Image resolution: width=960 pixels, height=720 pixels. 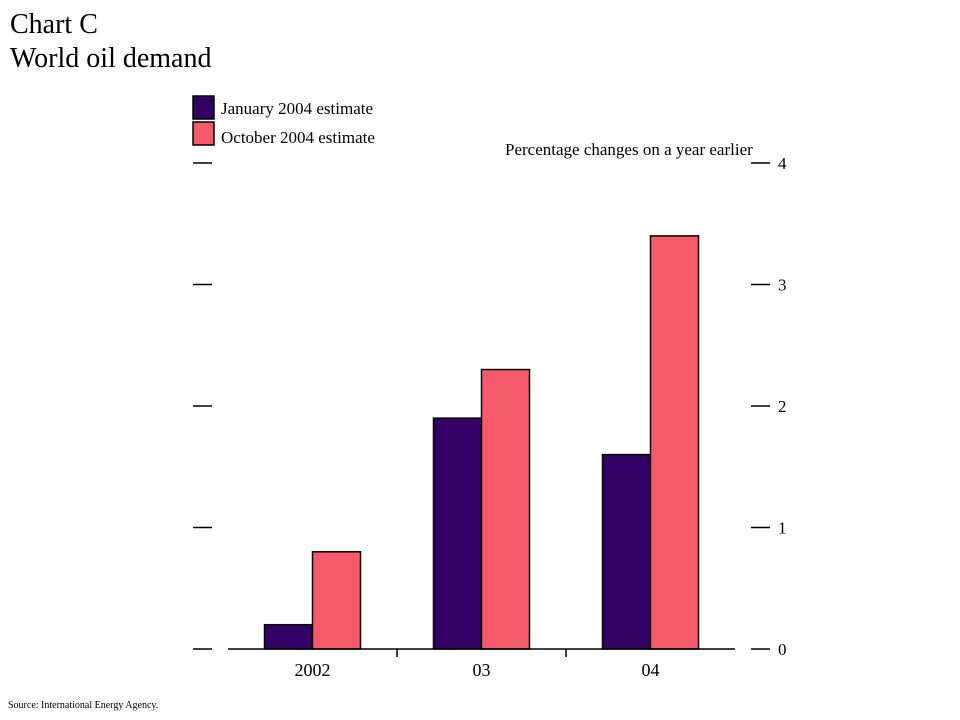 I want to click on y-tick-label: 3, so click(x=782, y=285).